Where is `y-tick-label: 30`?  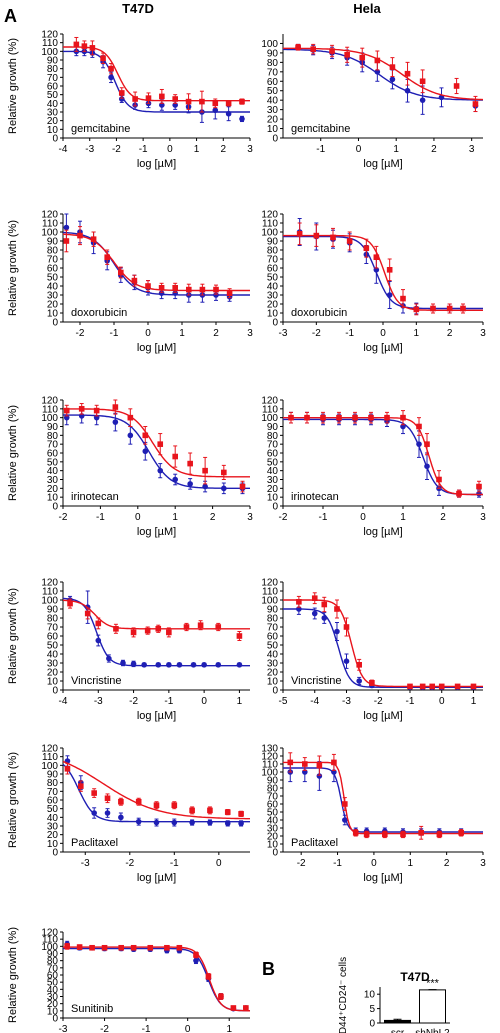 y-tick-label: 30 is located at coordinates (53, 664).